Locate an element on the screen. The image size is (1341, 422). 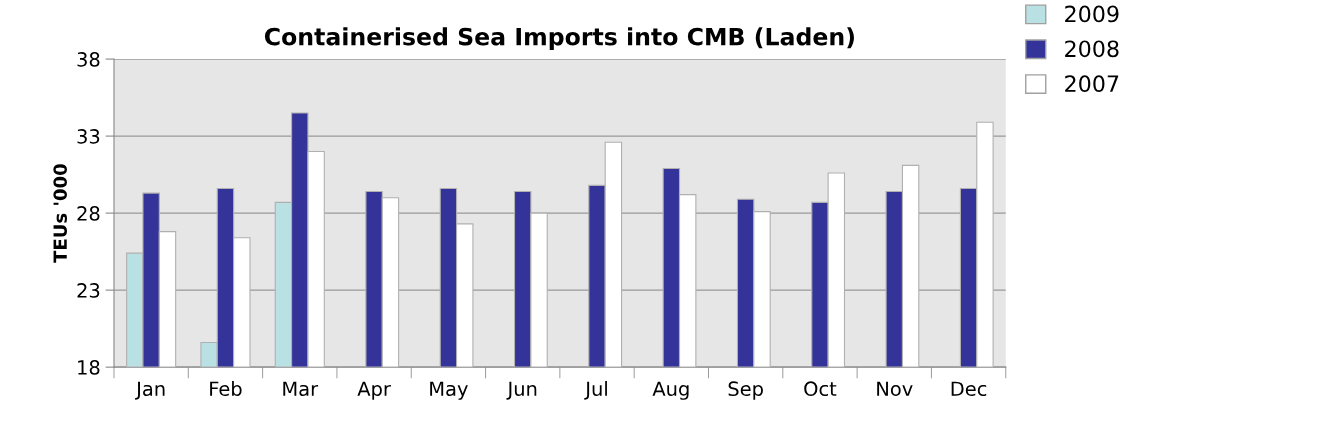
x-tick-label: Apr is located at coordinates (374, 390).